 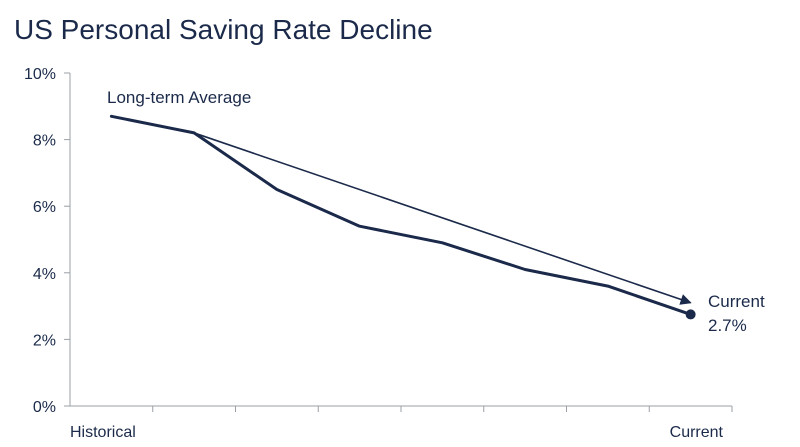 What do you see at coordinates (44, 407) in the screenshot?
I see `y-tick-label: 0%` at bounding box center [44, 407].